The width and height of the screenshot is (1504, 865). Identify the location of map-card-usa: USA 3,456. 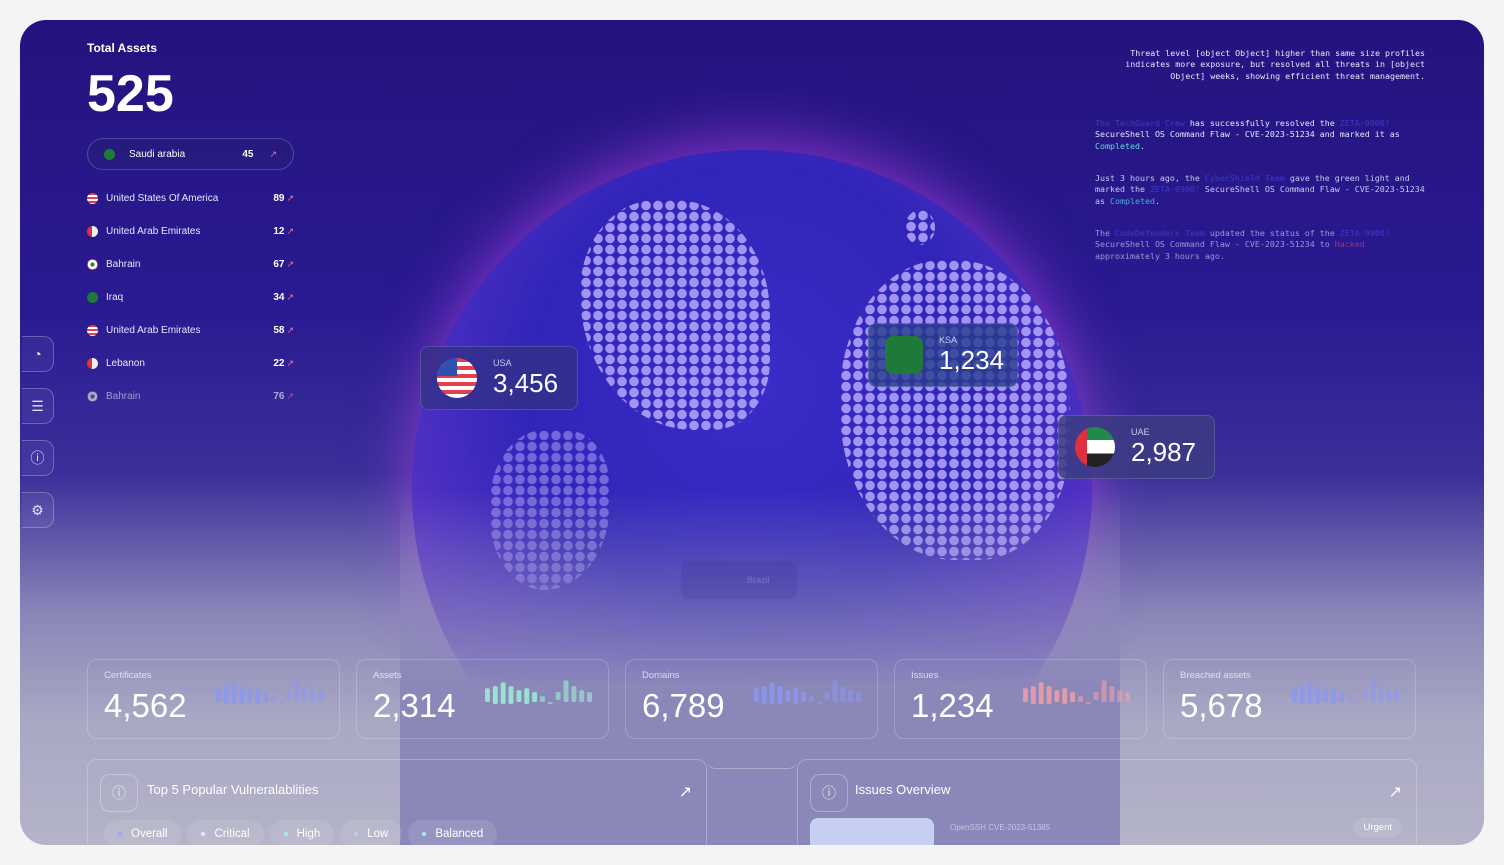
(499, 378).